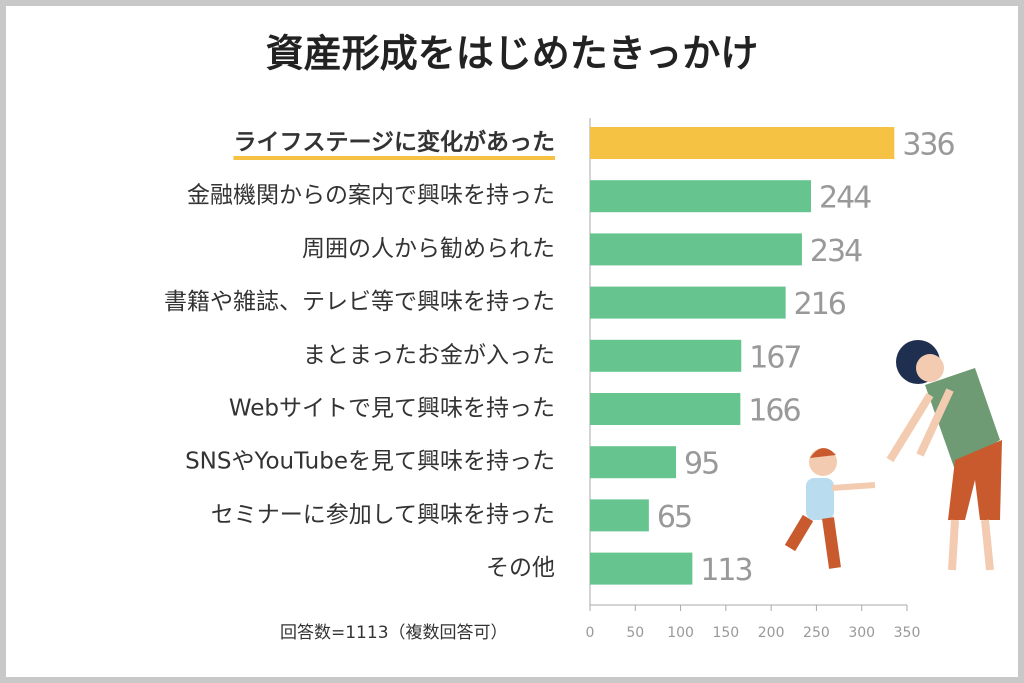  I want to click on child-arm, so click(853, 486).